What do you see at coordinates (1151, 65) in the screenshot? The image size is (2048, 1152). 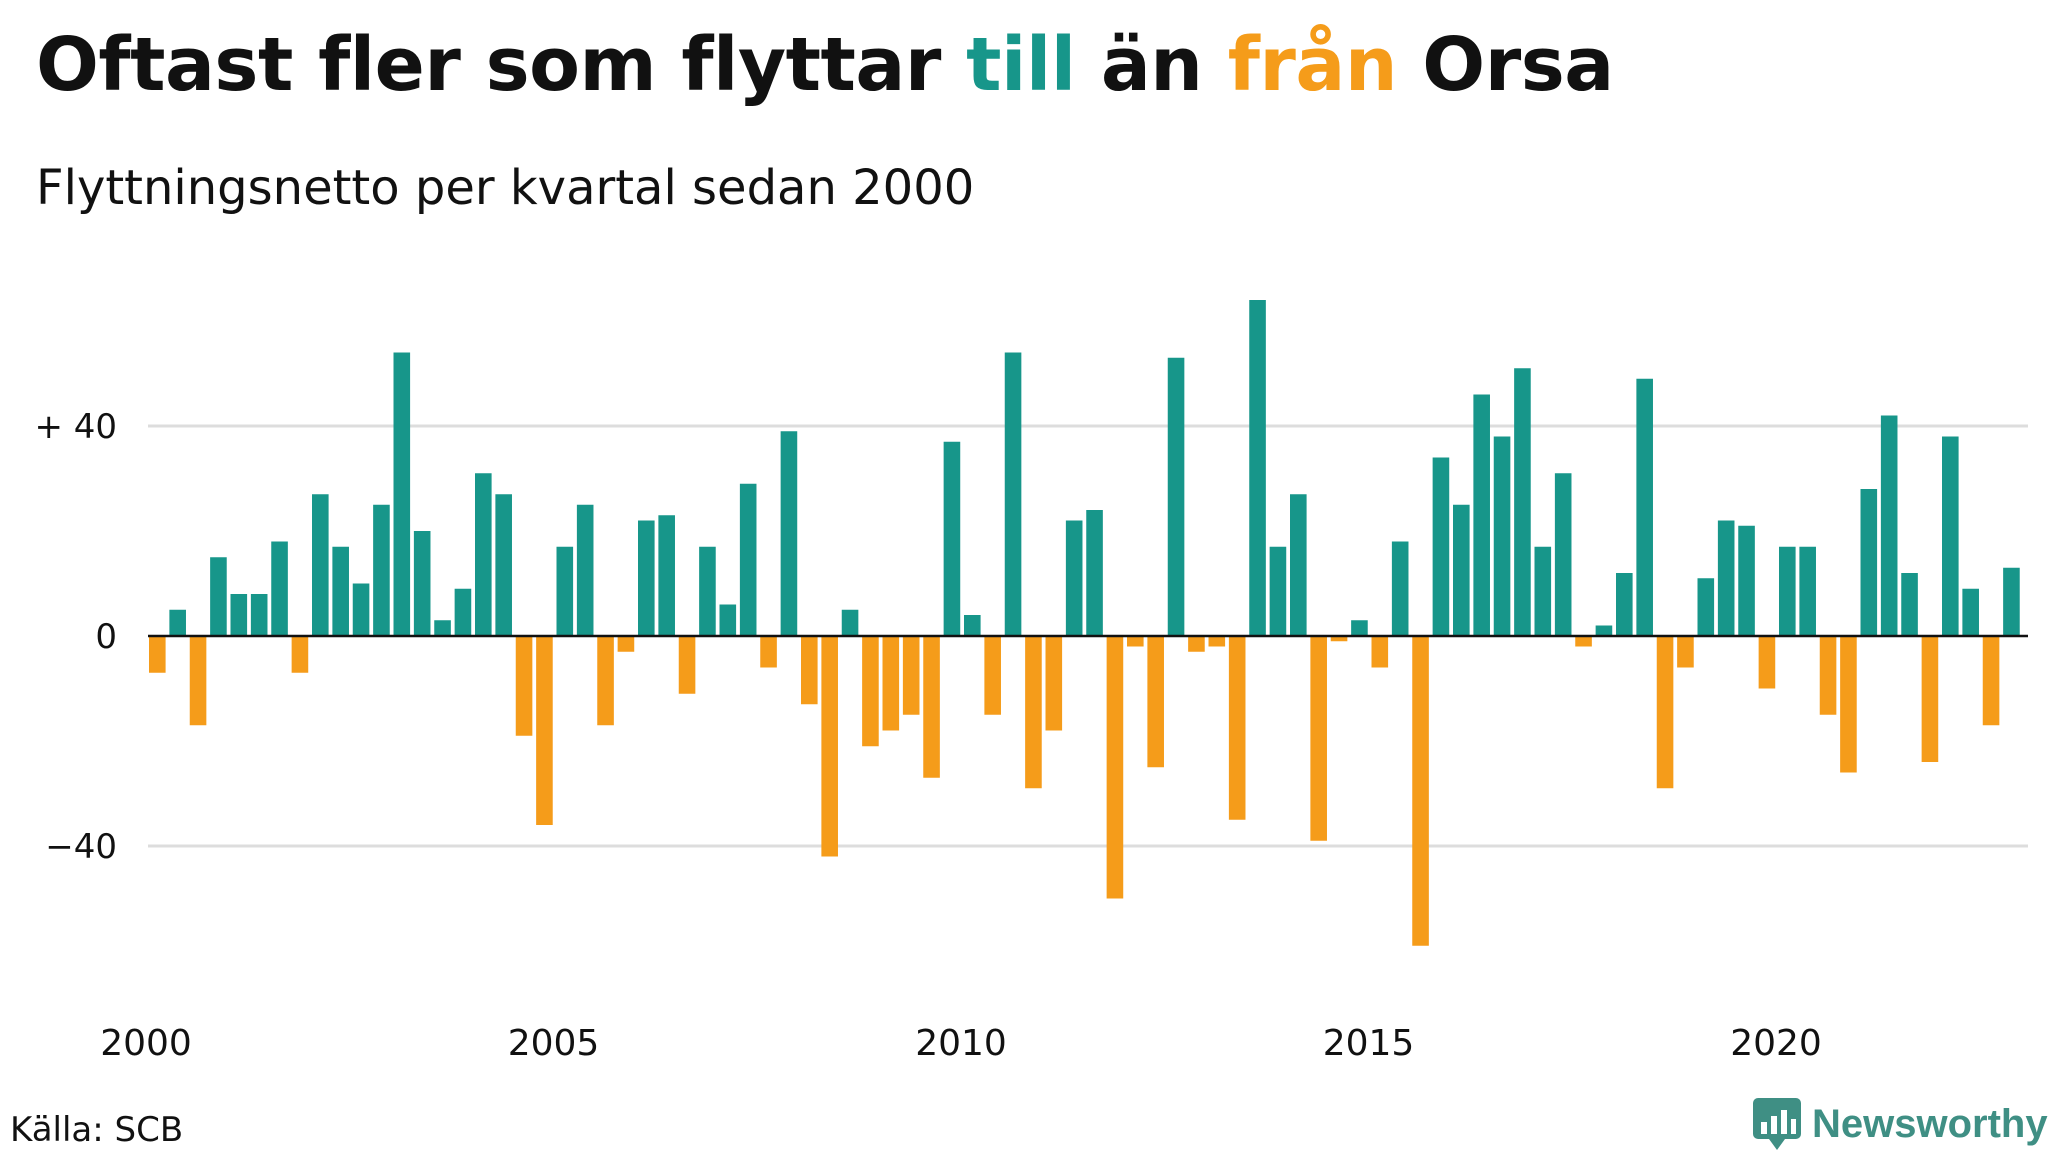 I see `title-part-3: än` at bounding box center [1151, 65].